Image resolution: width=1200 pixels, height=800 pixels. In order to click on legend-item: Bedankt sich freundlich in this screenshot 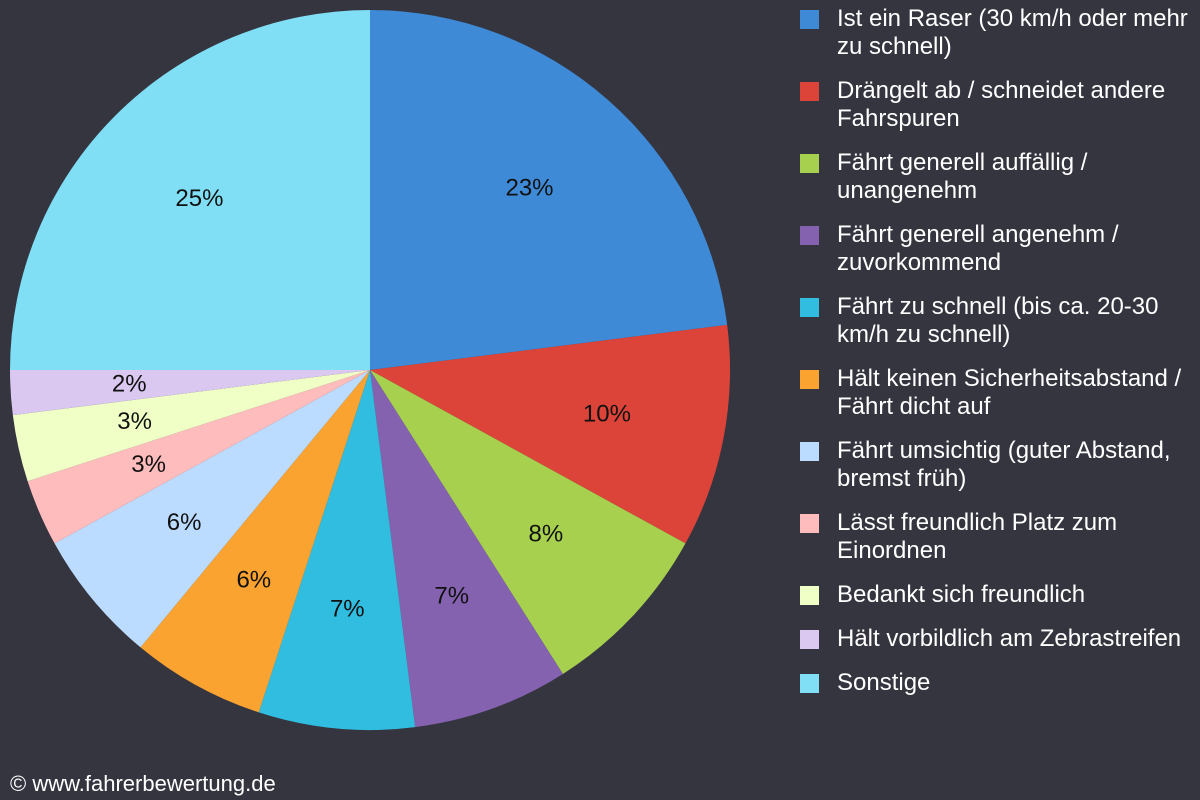, I will do `click(995, 595)`.